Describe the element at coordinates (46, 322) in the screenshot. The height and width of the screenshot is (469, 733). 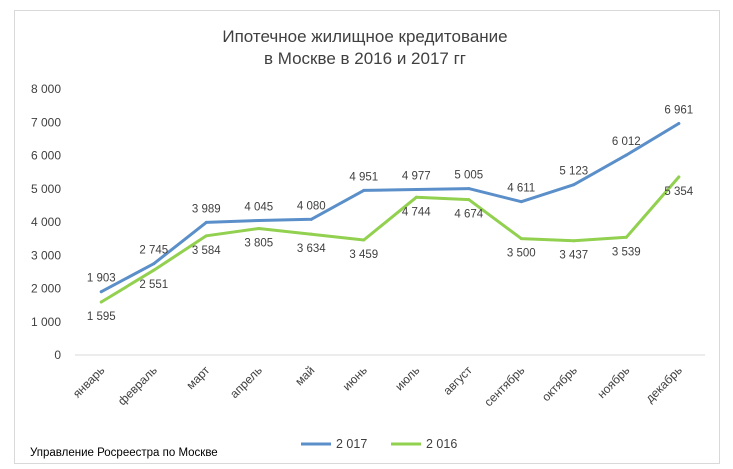
I see `y-tick-label: 1 000` at that location.